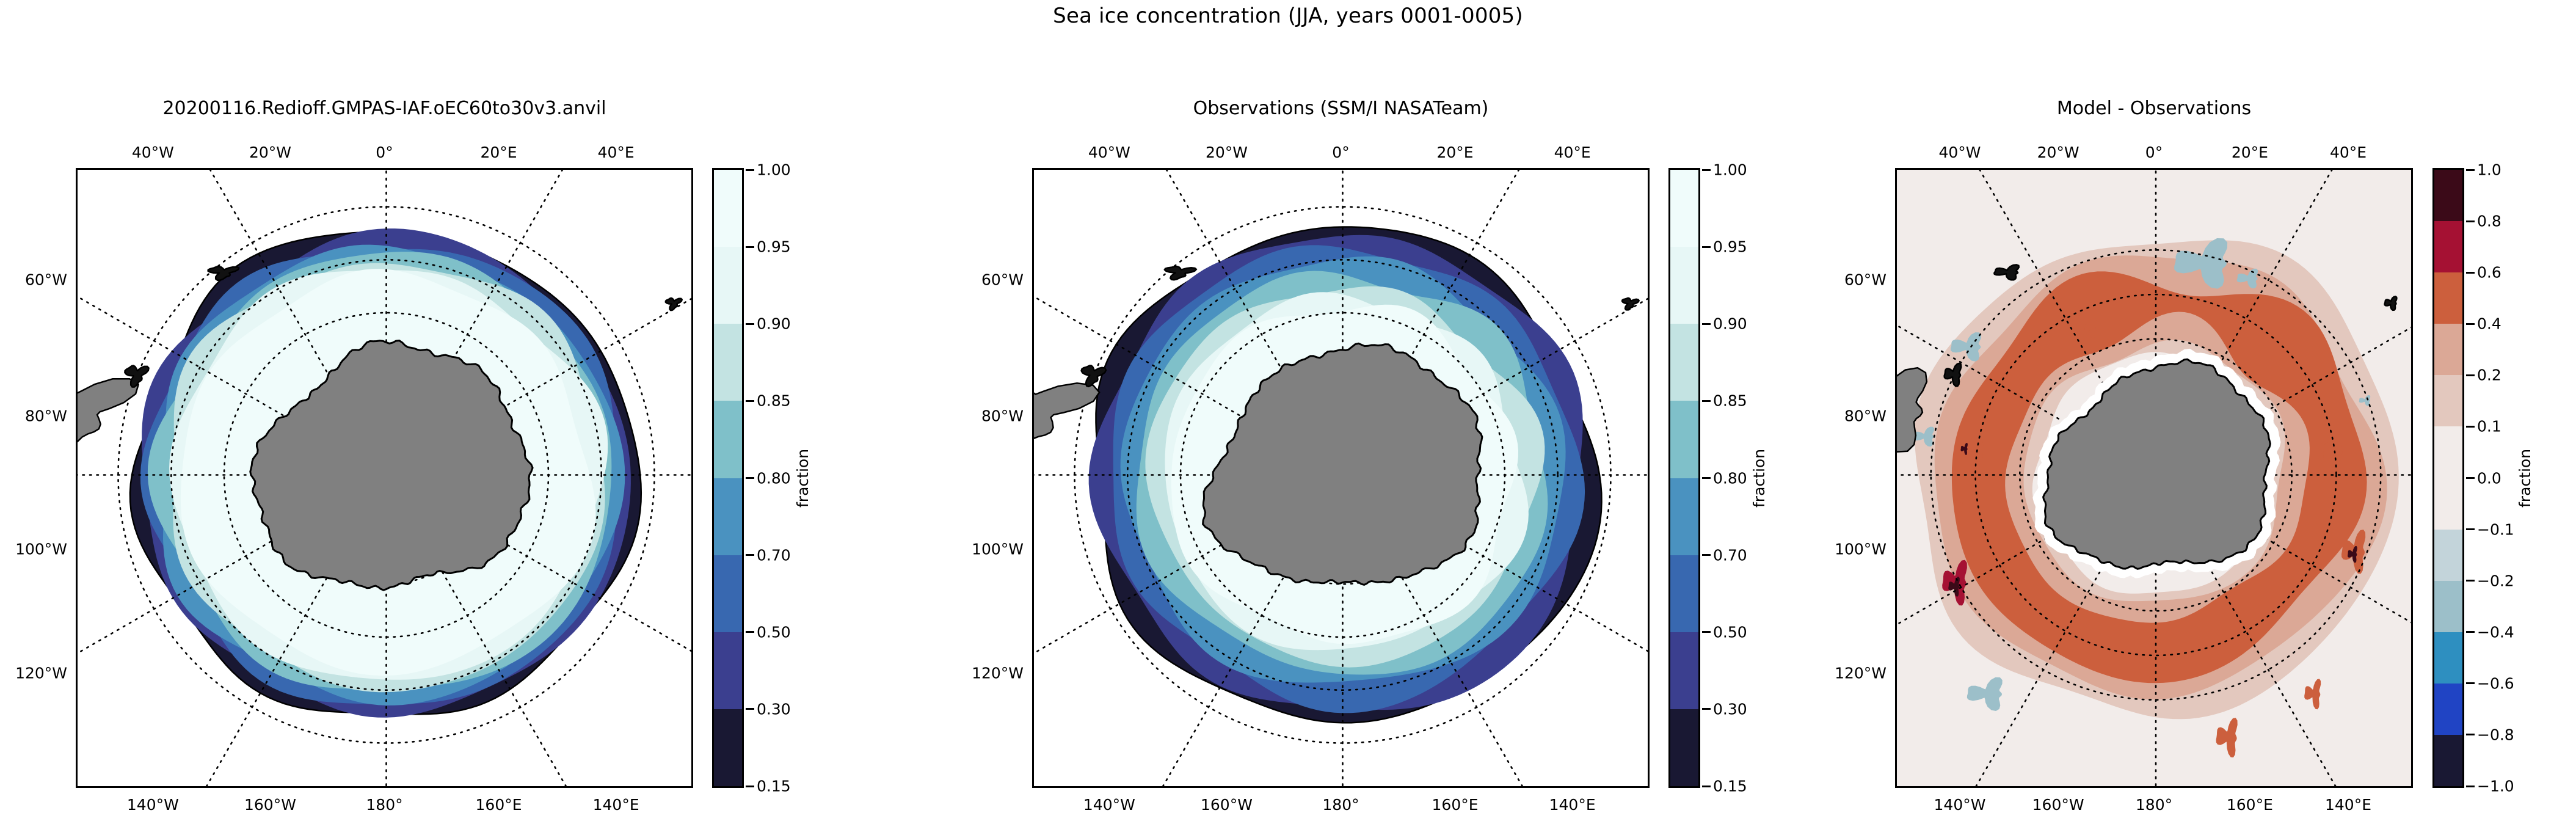  What do you see at coordinates (2489, 170) in the screenshot?
I see `colorbar-tick-label: 1.0` at bounding box center [2489, 170].